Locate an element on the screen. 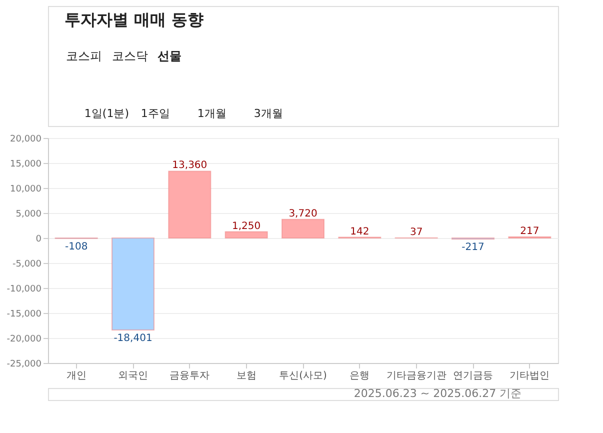  data-label: 217 is located at coordinates (530, 231).